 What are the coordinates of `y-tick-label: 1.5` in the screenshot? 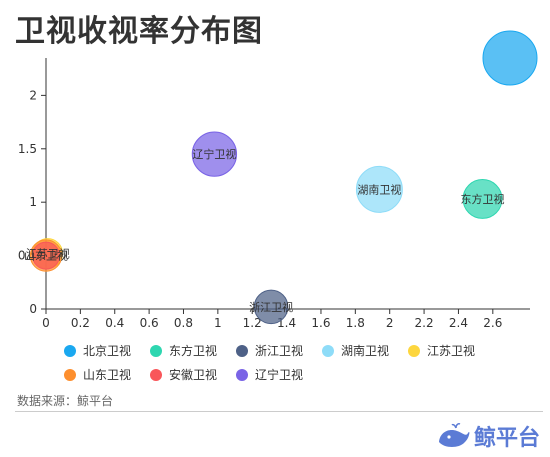 It's located at (27, 149).